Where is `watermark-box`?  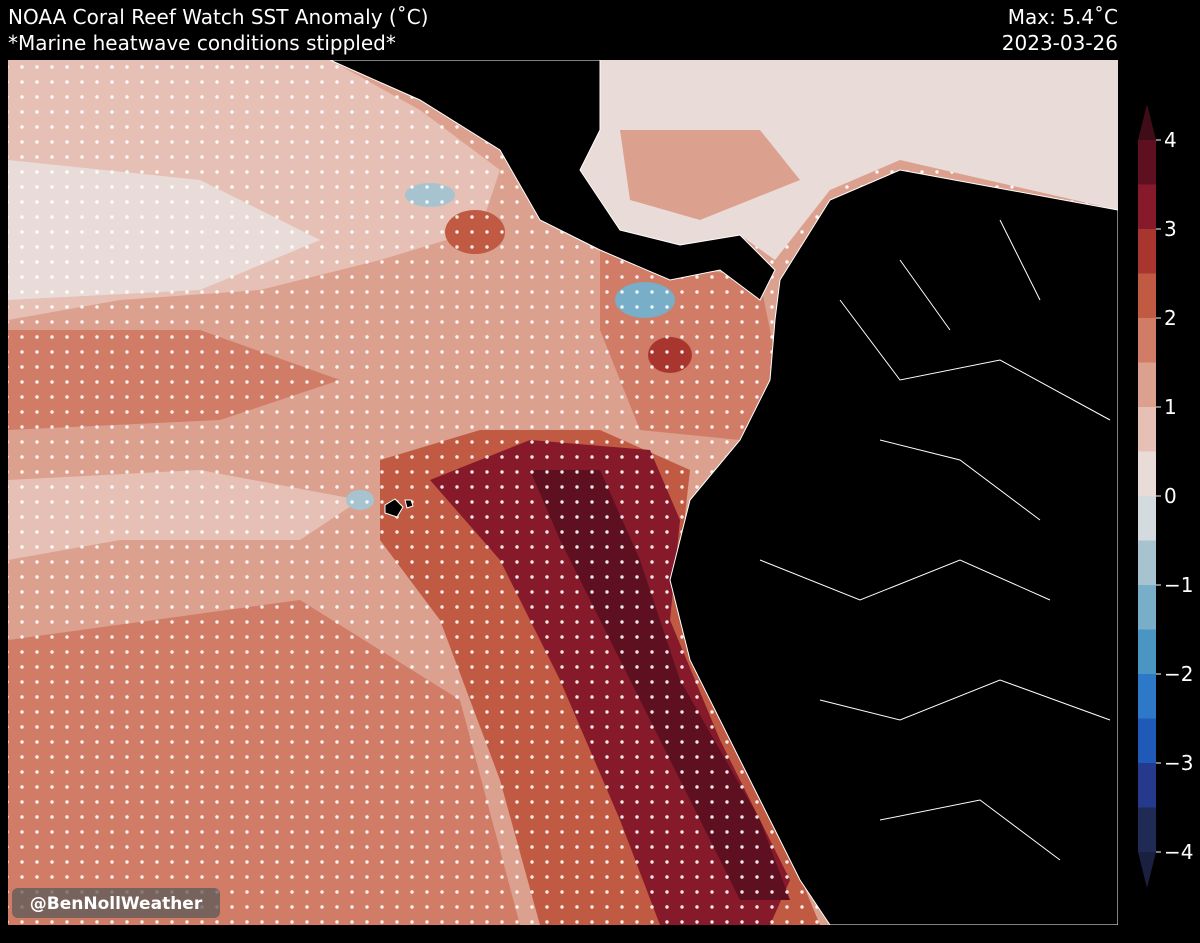
watermark-box is located at coordinates (116, 903).